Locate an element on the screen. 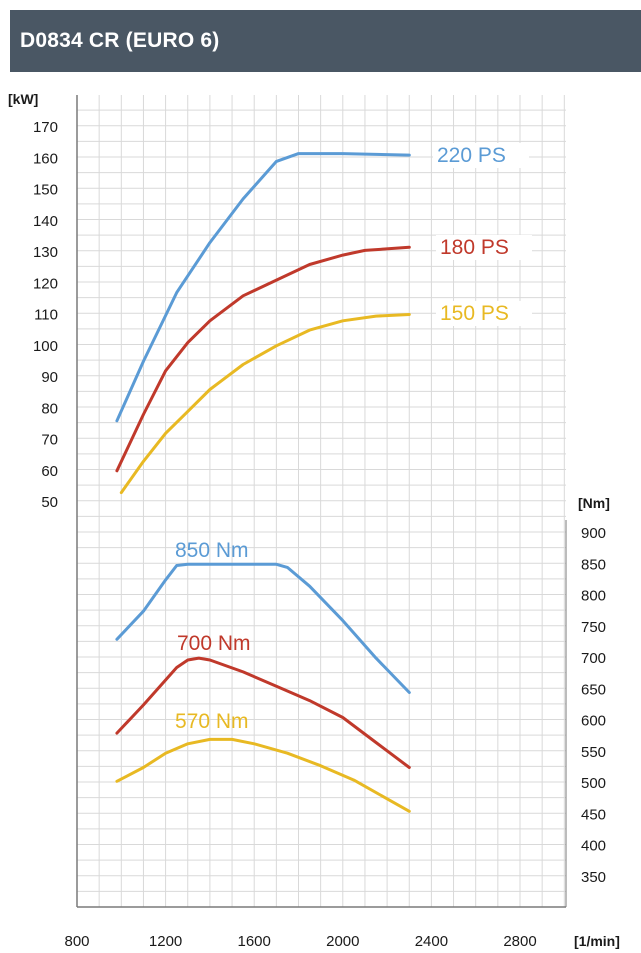  torque-tick-label: 750 is located at coordinates (593, 627).